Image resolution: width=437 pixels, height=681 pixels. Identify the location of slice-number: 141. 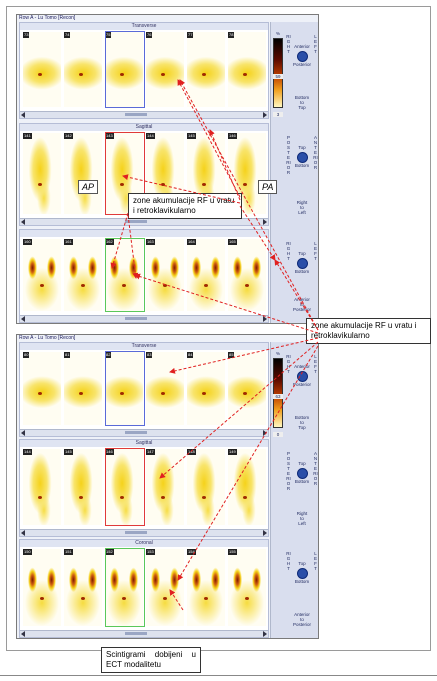
(27, 136).